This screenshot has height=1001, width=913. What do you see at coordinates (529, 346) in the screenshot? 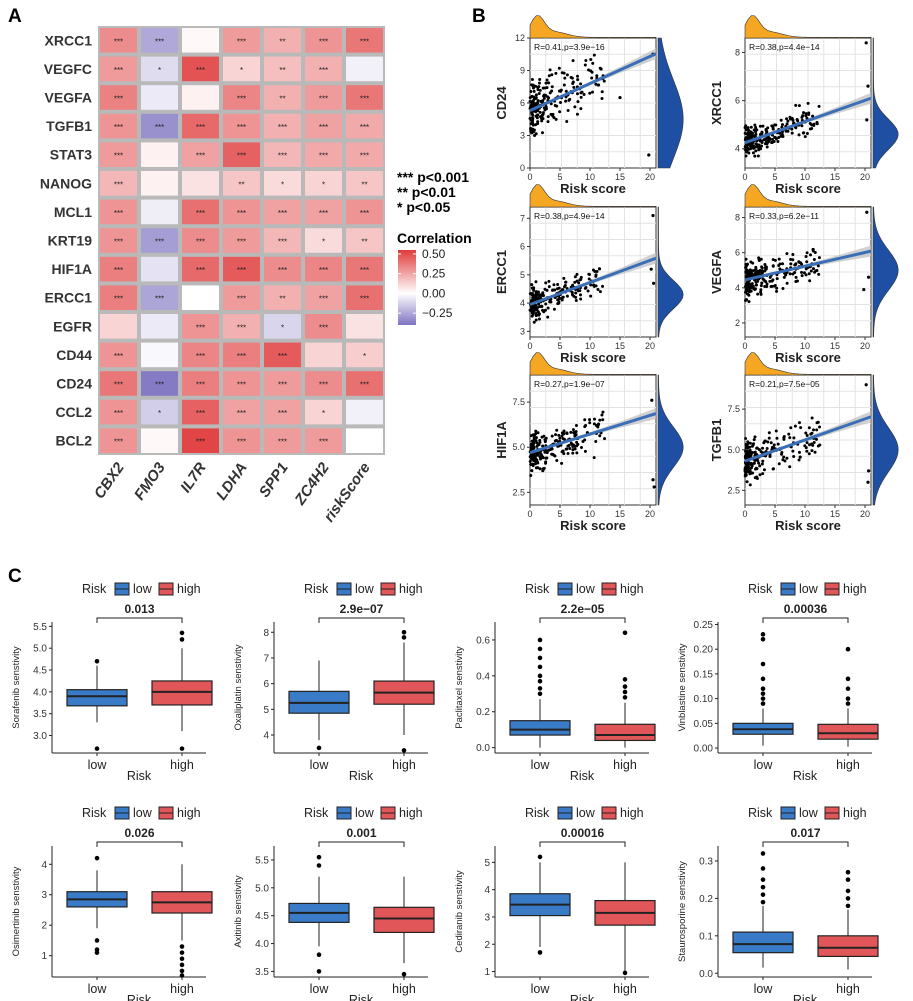
I see `x-tick-label: 0` at bounding box center [529, 346].